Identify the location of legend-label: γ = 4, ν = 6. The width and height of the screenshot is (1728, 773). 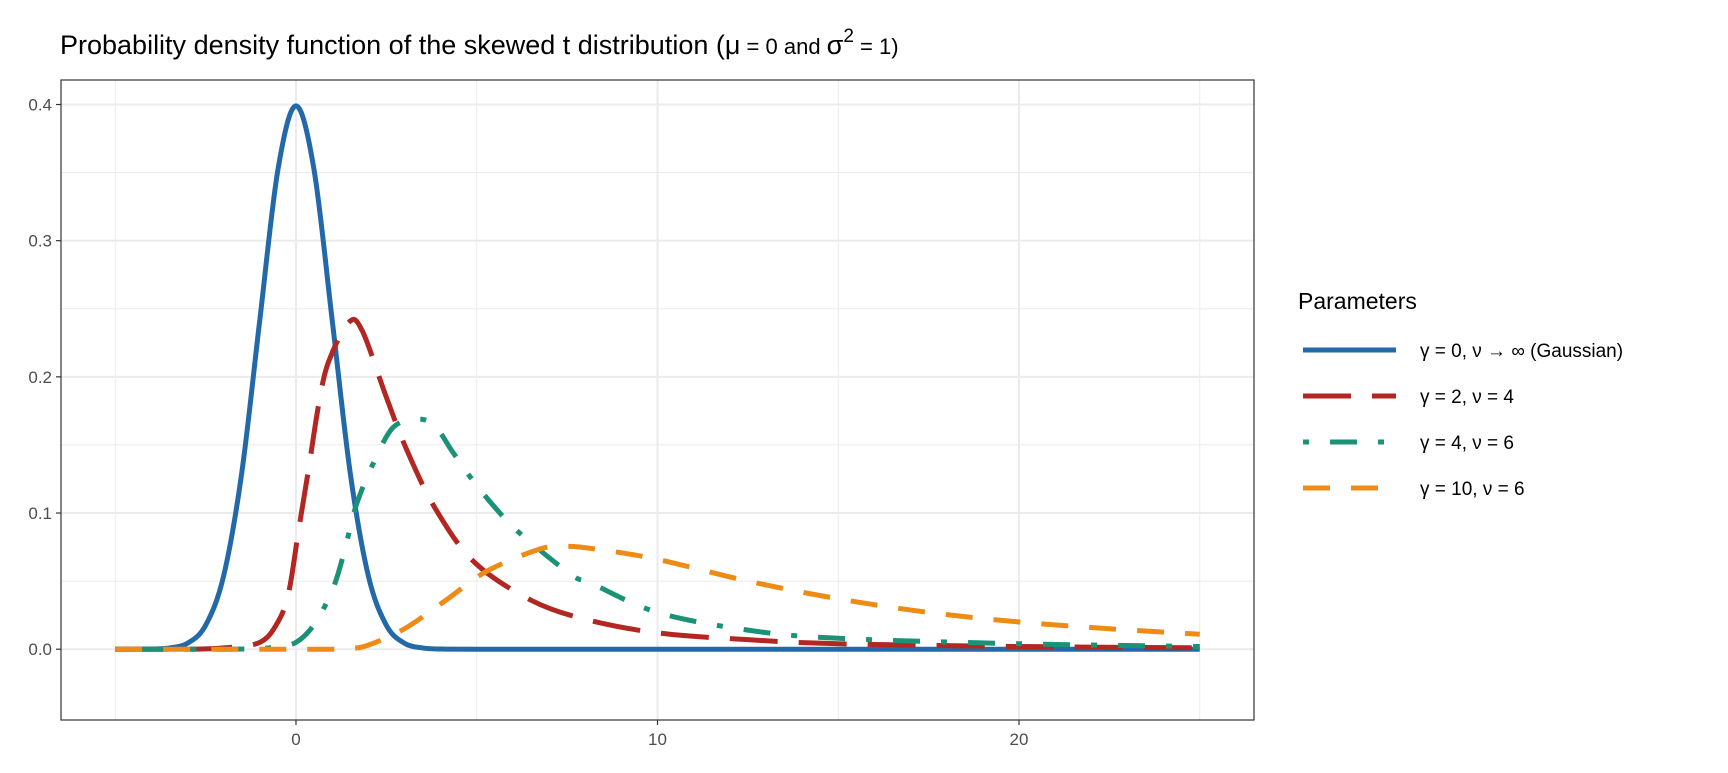
(1467, 443).